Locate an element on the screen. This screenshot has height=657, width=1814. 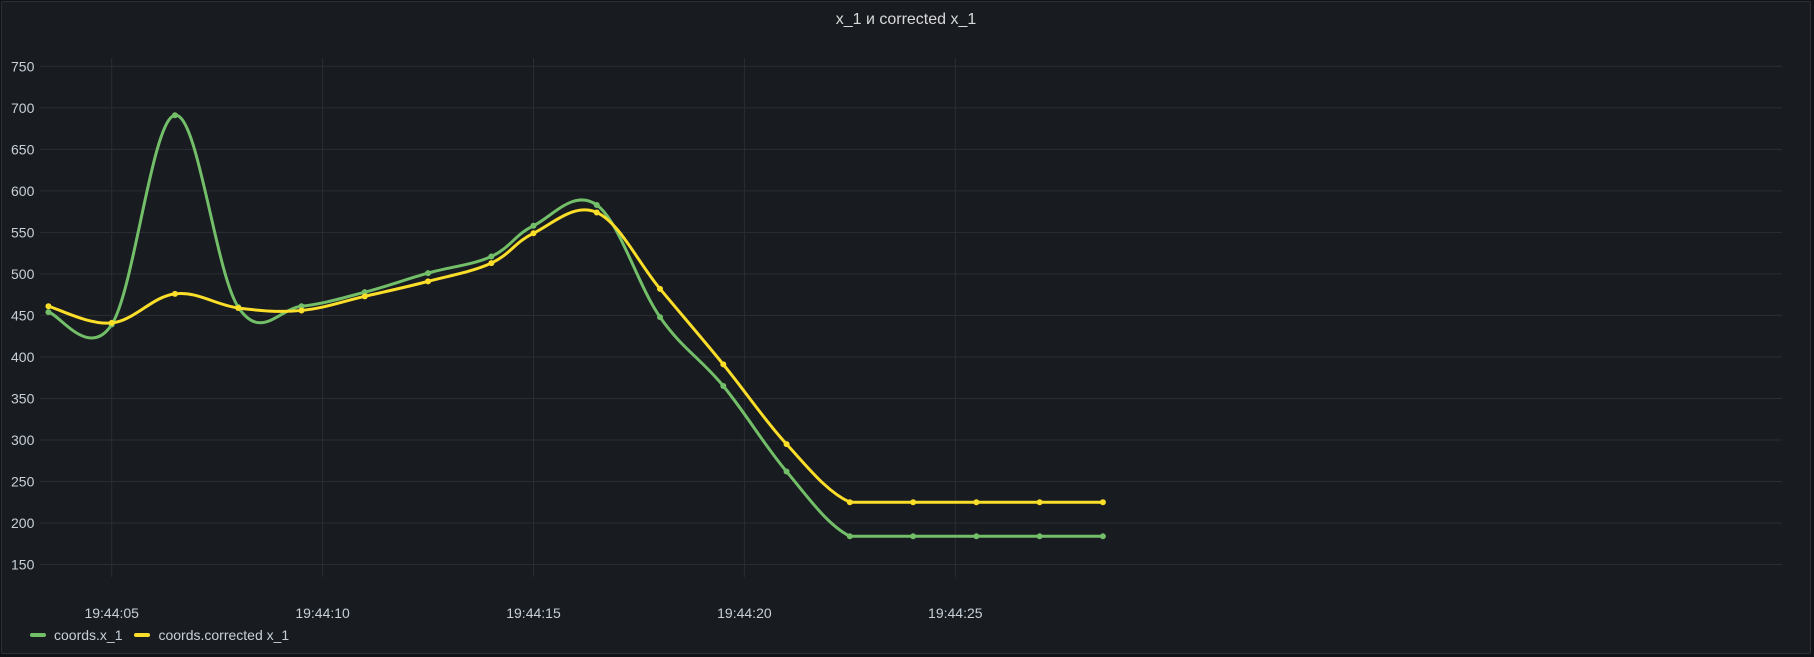
y-tick-label: 500 is located at coordinates (23, 274).